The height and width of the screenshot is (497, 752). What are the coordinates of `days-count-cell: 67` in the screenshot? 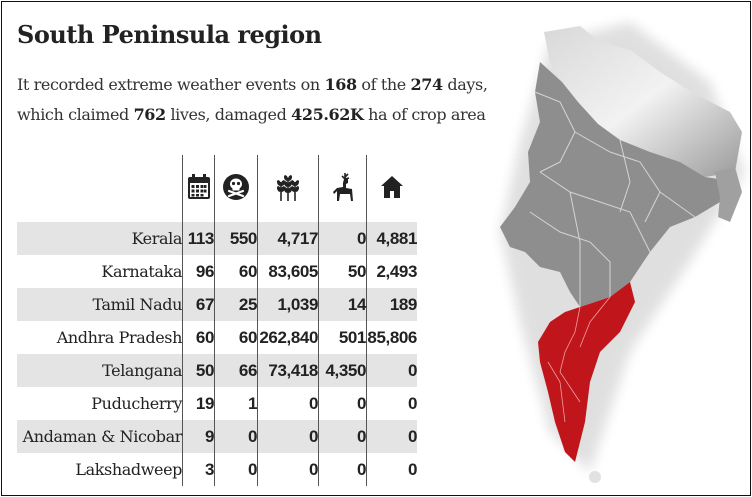 It's located at (198, 304).